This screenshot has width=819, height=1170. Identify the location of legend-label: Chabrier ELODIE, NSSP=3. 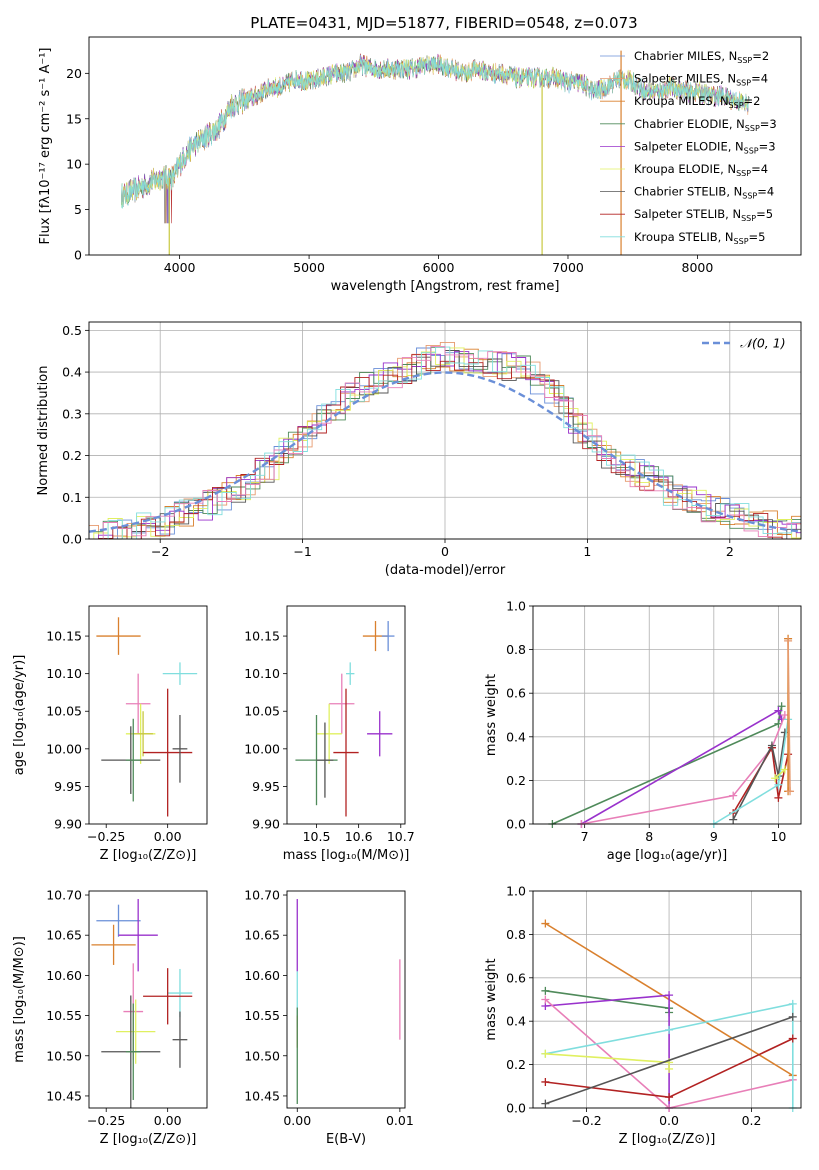
(705, 125).